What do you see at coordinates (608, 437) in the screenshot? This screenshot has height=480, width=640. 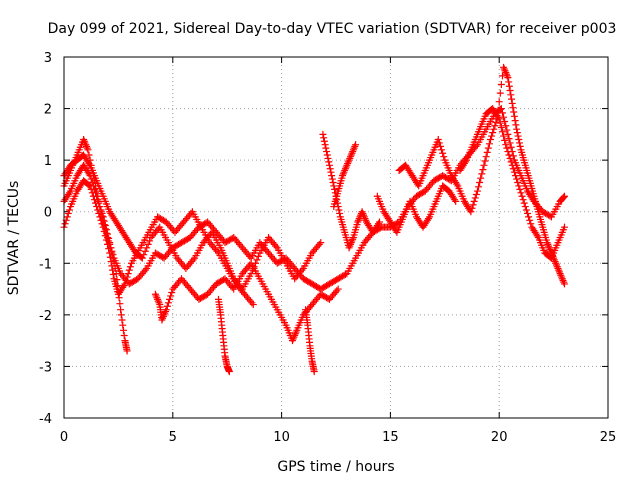 I see `x-tick-label: 25` at bounding box center [608, 437].